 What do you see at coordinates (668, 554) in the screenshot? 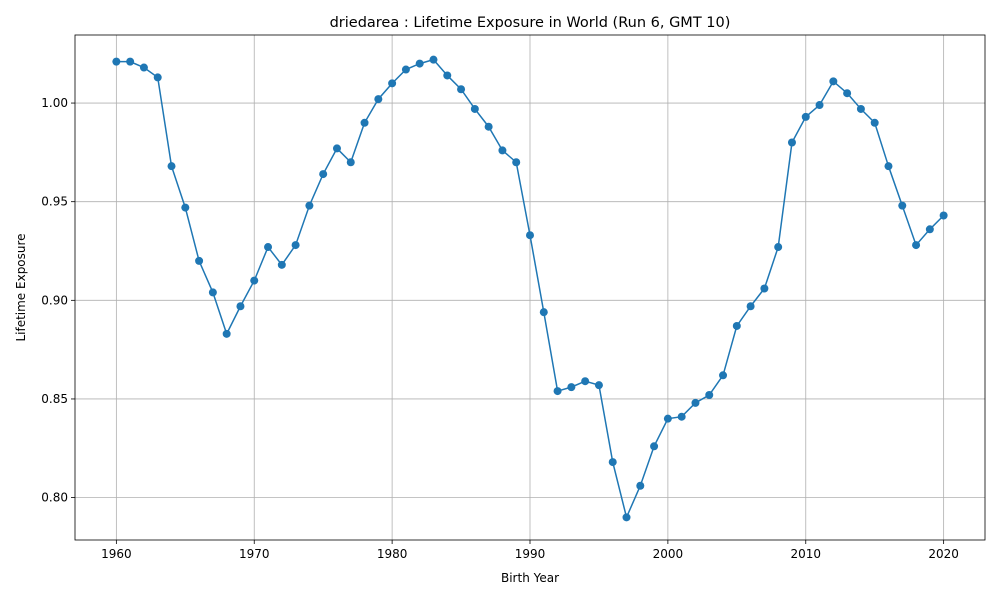
I see `x-tick-label: 2000` at bounding box center [668, 554].